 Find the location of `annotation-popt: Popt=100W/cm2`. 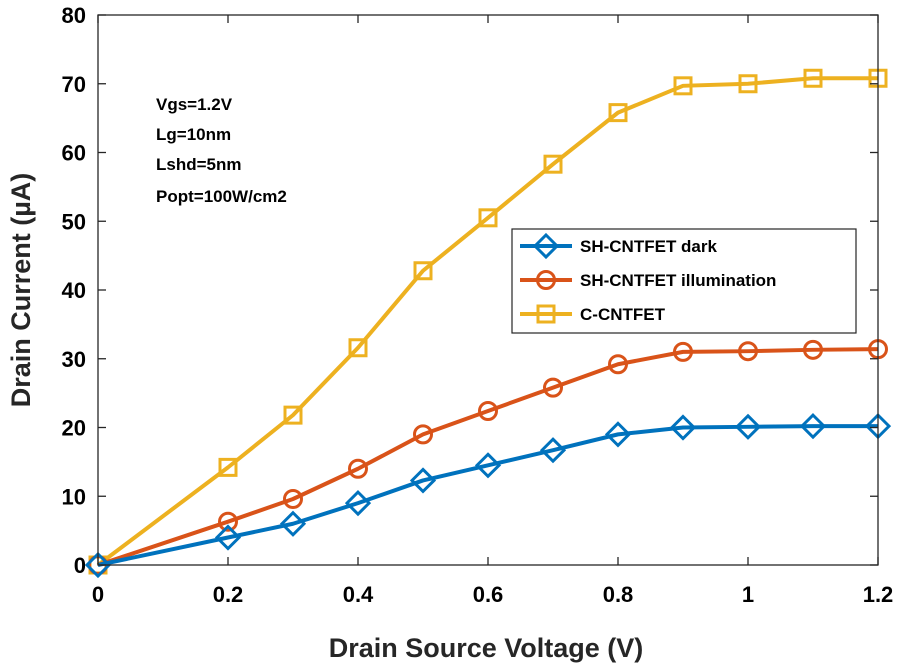

annotation-popt: Popt=100W/cm2 is located at coordinates (221, 196).